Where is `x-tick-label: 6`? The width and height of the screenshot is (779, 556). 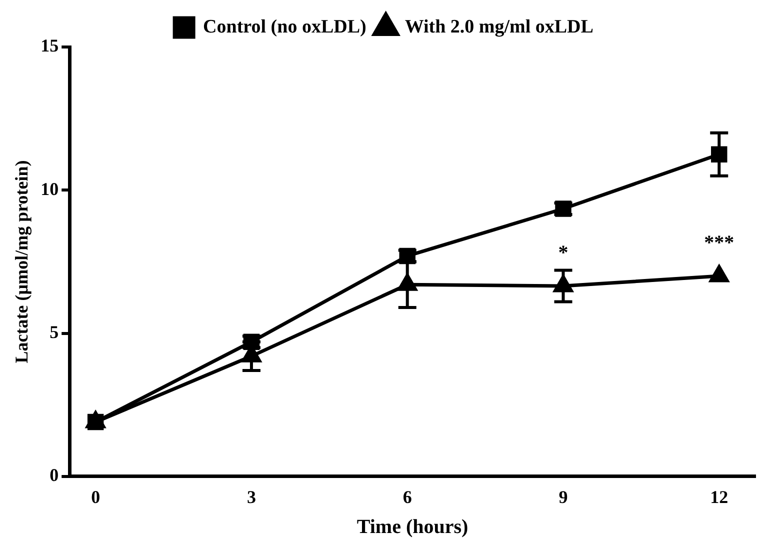
x-tick-label: 6 is located at coordinates (407, 496).